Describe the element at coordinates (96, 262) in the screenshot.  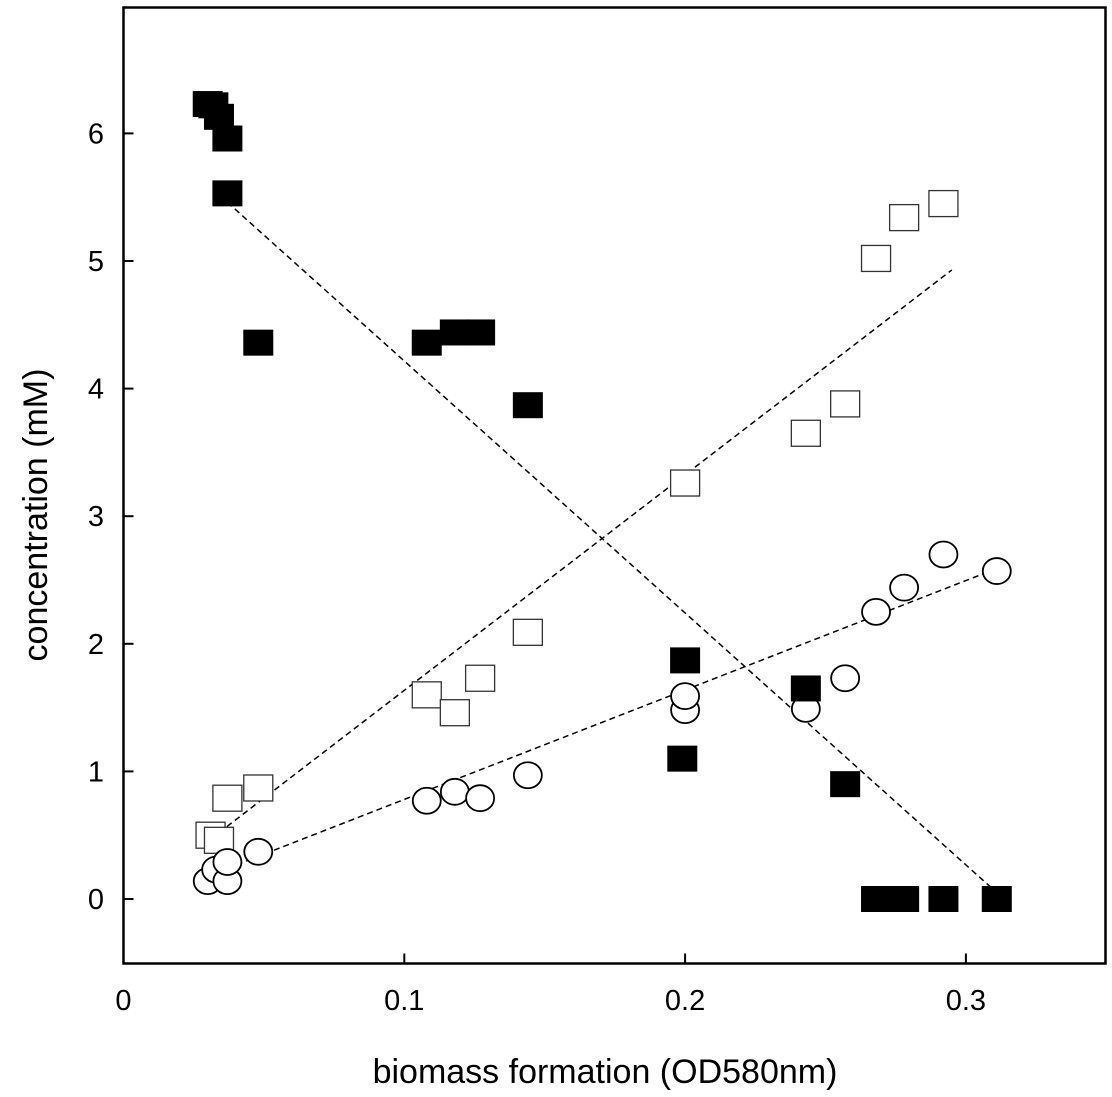
I see `y-tick-label: 5` at that location.